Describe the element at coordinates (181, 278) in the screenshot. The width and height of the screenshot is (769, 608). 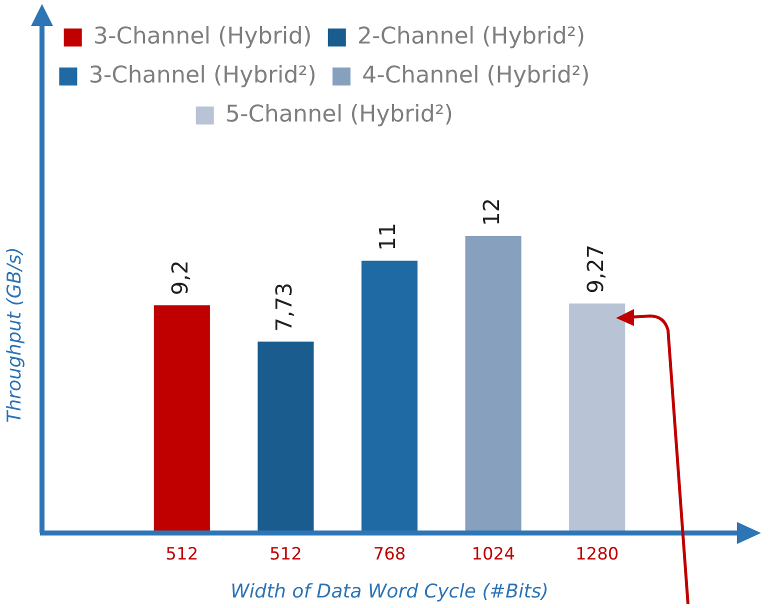
I see `data-label: 9,2` at that location.